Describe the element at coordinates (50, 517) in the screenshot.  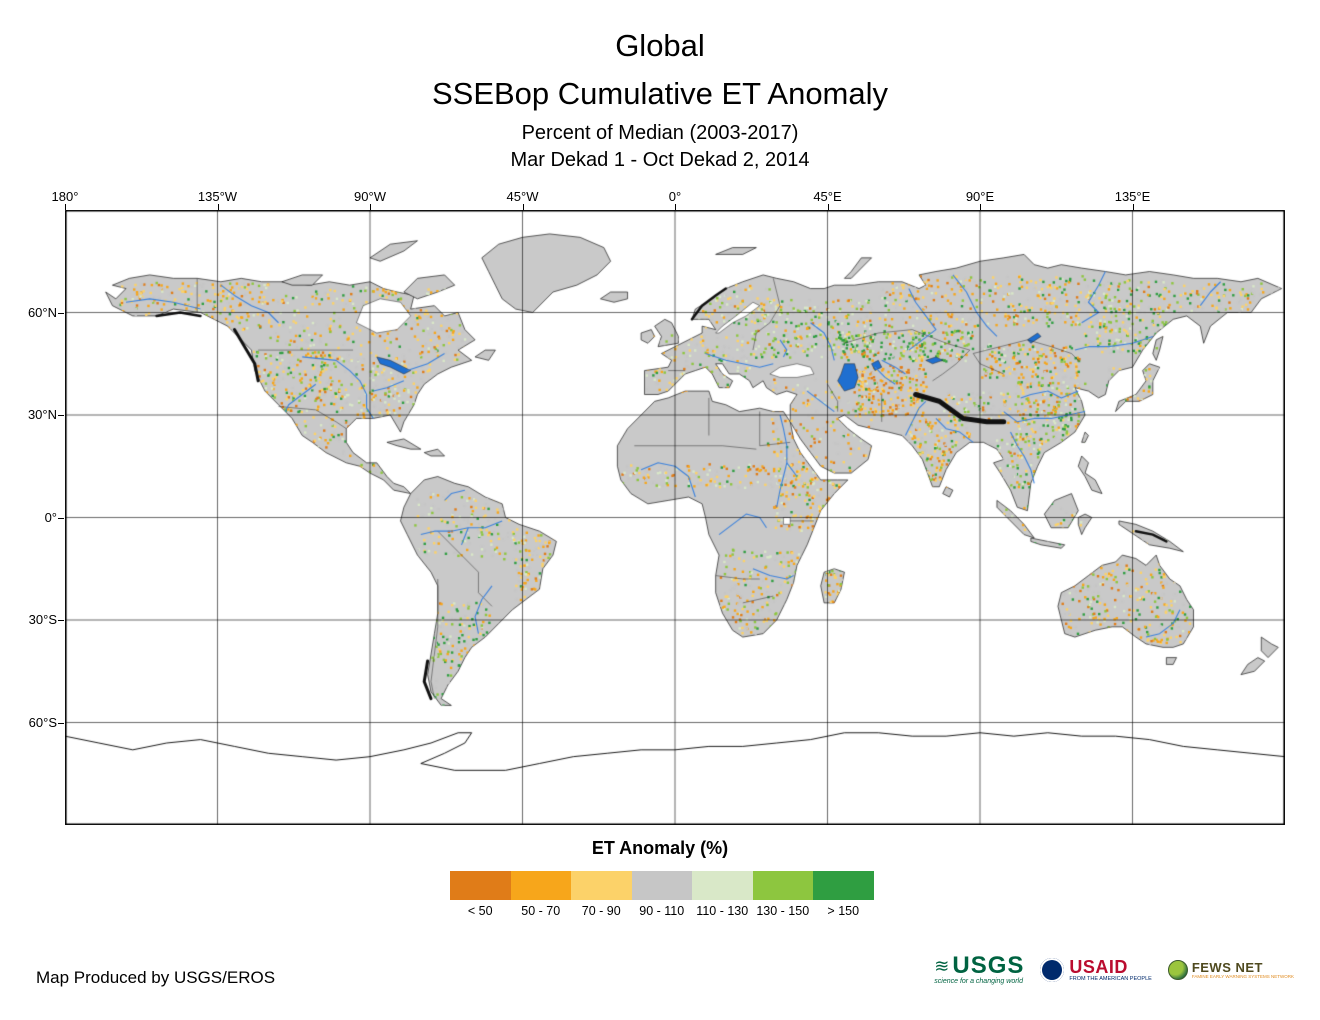
I see `lat-label: 0°` at that location.